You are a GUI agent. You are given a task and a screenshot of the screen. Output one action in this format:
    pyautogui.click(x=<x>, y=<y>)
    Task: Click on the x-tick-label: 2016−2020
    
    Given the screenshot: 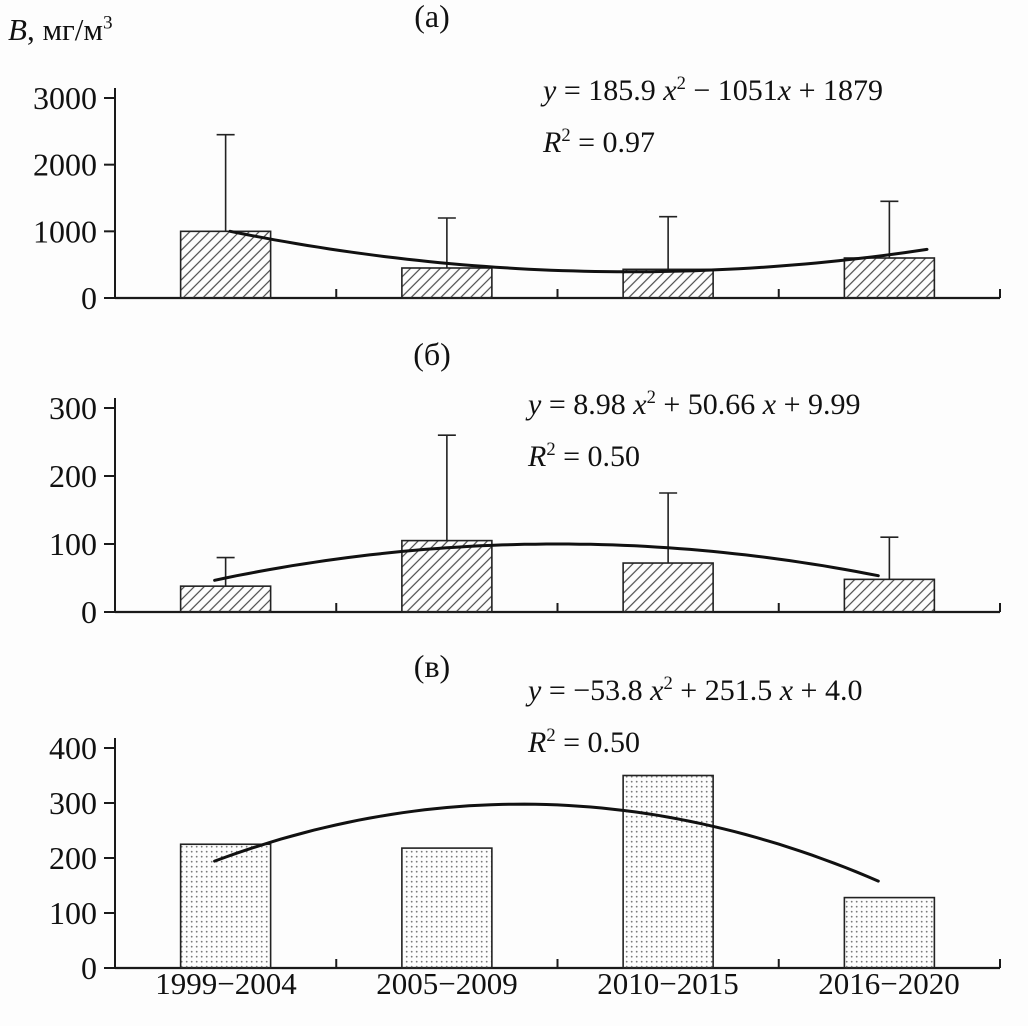 What is the action you would take?
    pyautogui.click(x=889, y=983)
    